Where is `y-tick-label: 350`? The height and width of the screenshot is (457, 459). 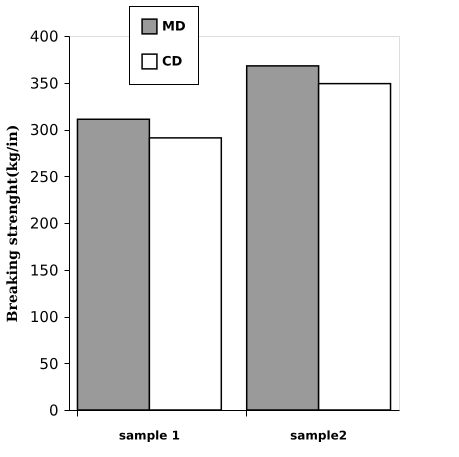
y-tick-label: 350 is located at coordinates (44, 83).